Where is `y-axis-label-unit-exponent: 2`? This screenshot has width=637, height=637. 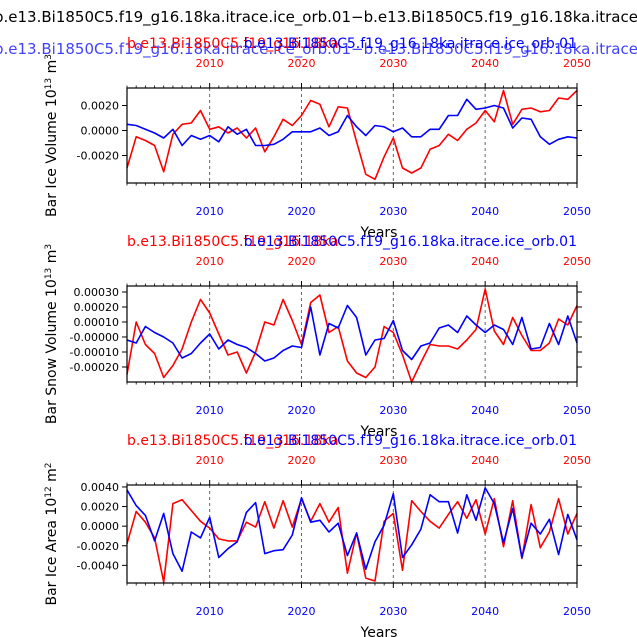
y-axis-label-unit-exponent: 2 is located at coordinates (49, 465).